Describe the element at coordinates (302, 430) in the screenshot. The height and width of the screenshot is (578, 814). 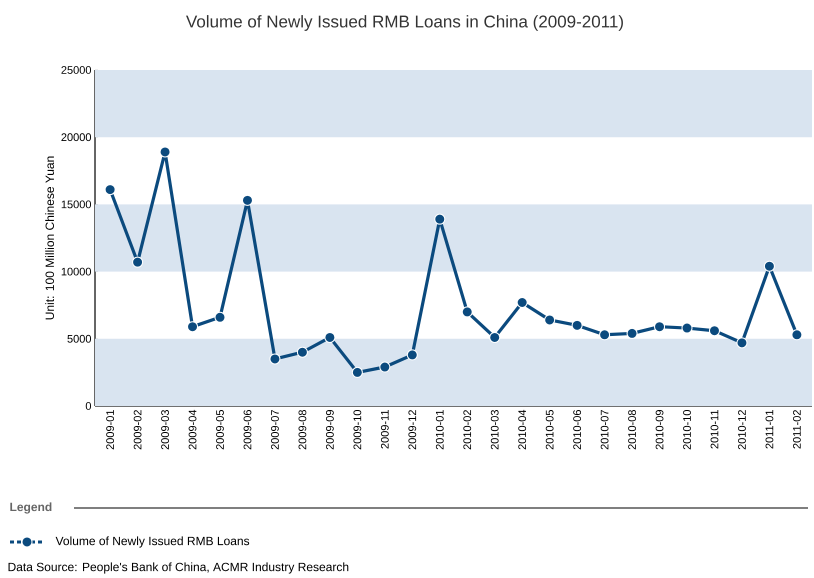
I see `x-tick-label: 2009-08` at that location.